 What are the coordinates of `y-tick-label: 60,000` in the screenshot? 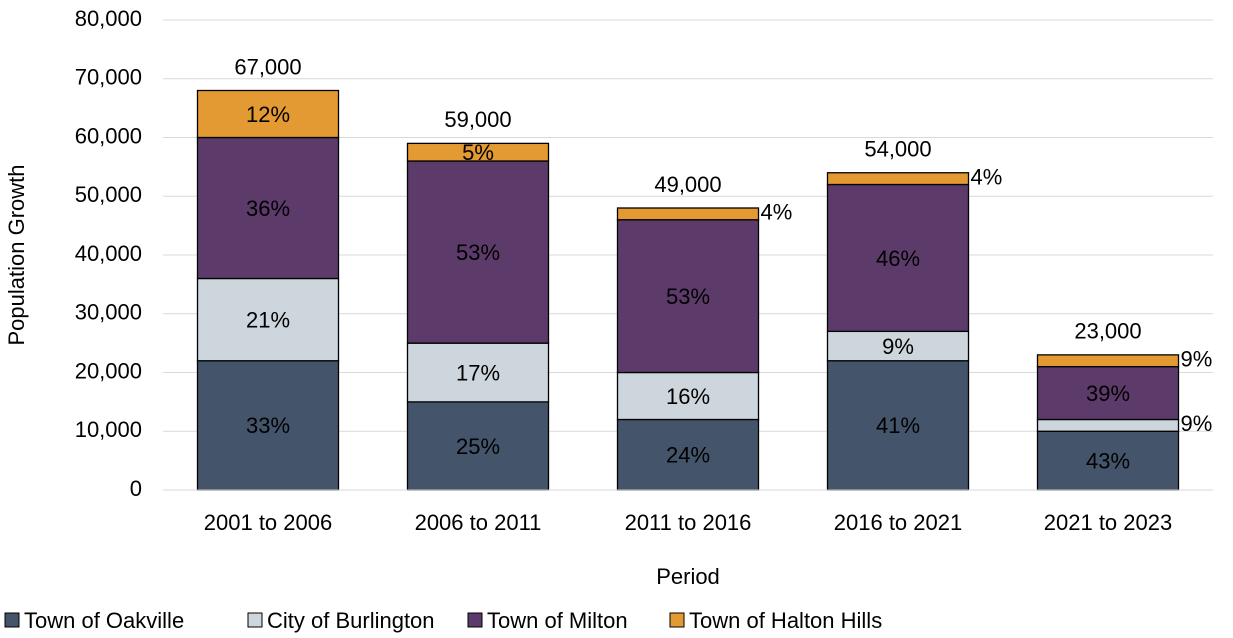 It's located at (108, 135).